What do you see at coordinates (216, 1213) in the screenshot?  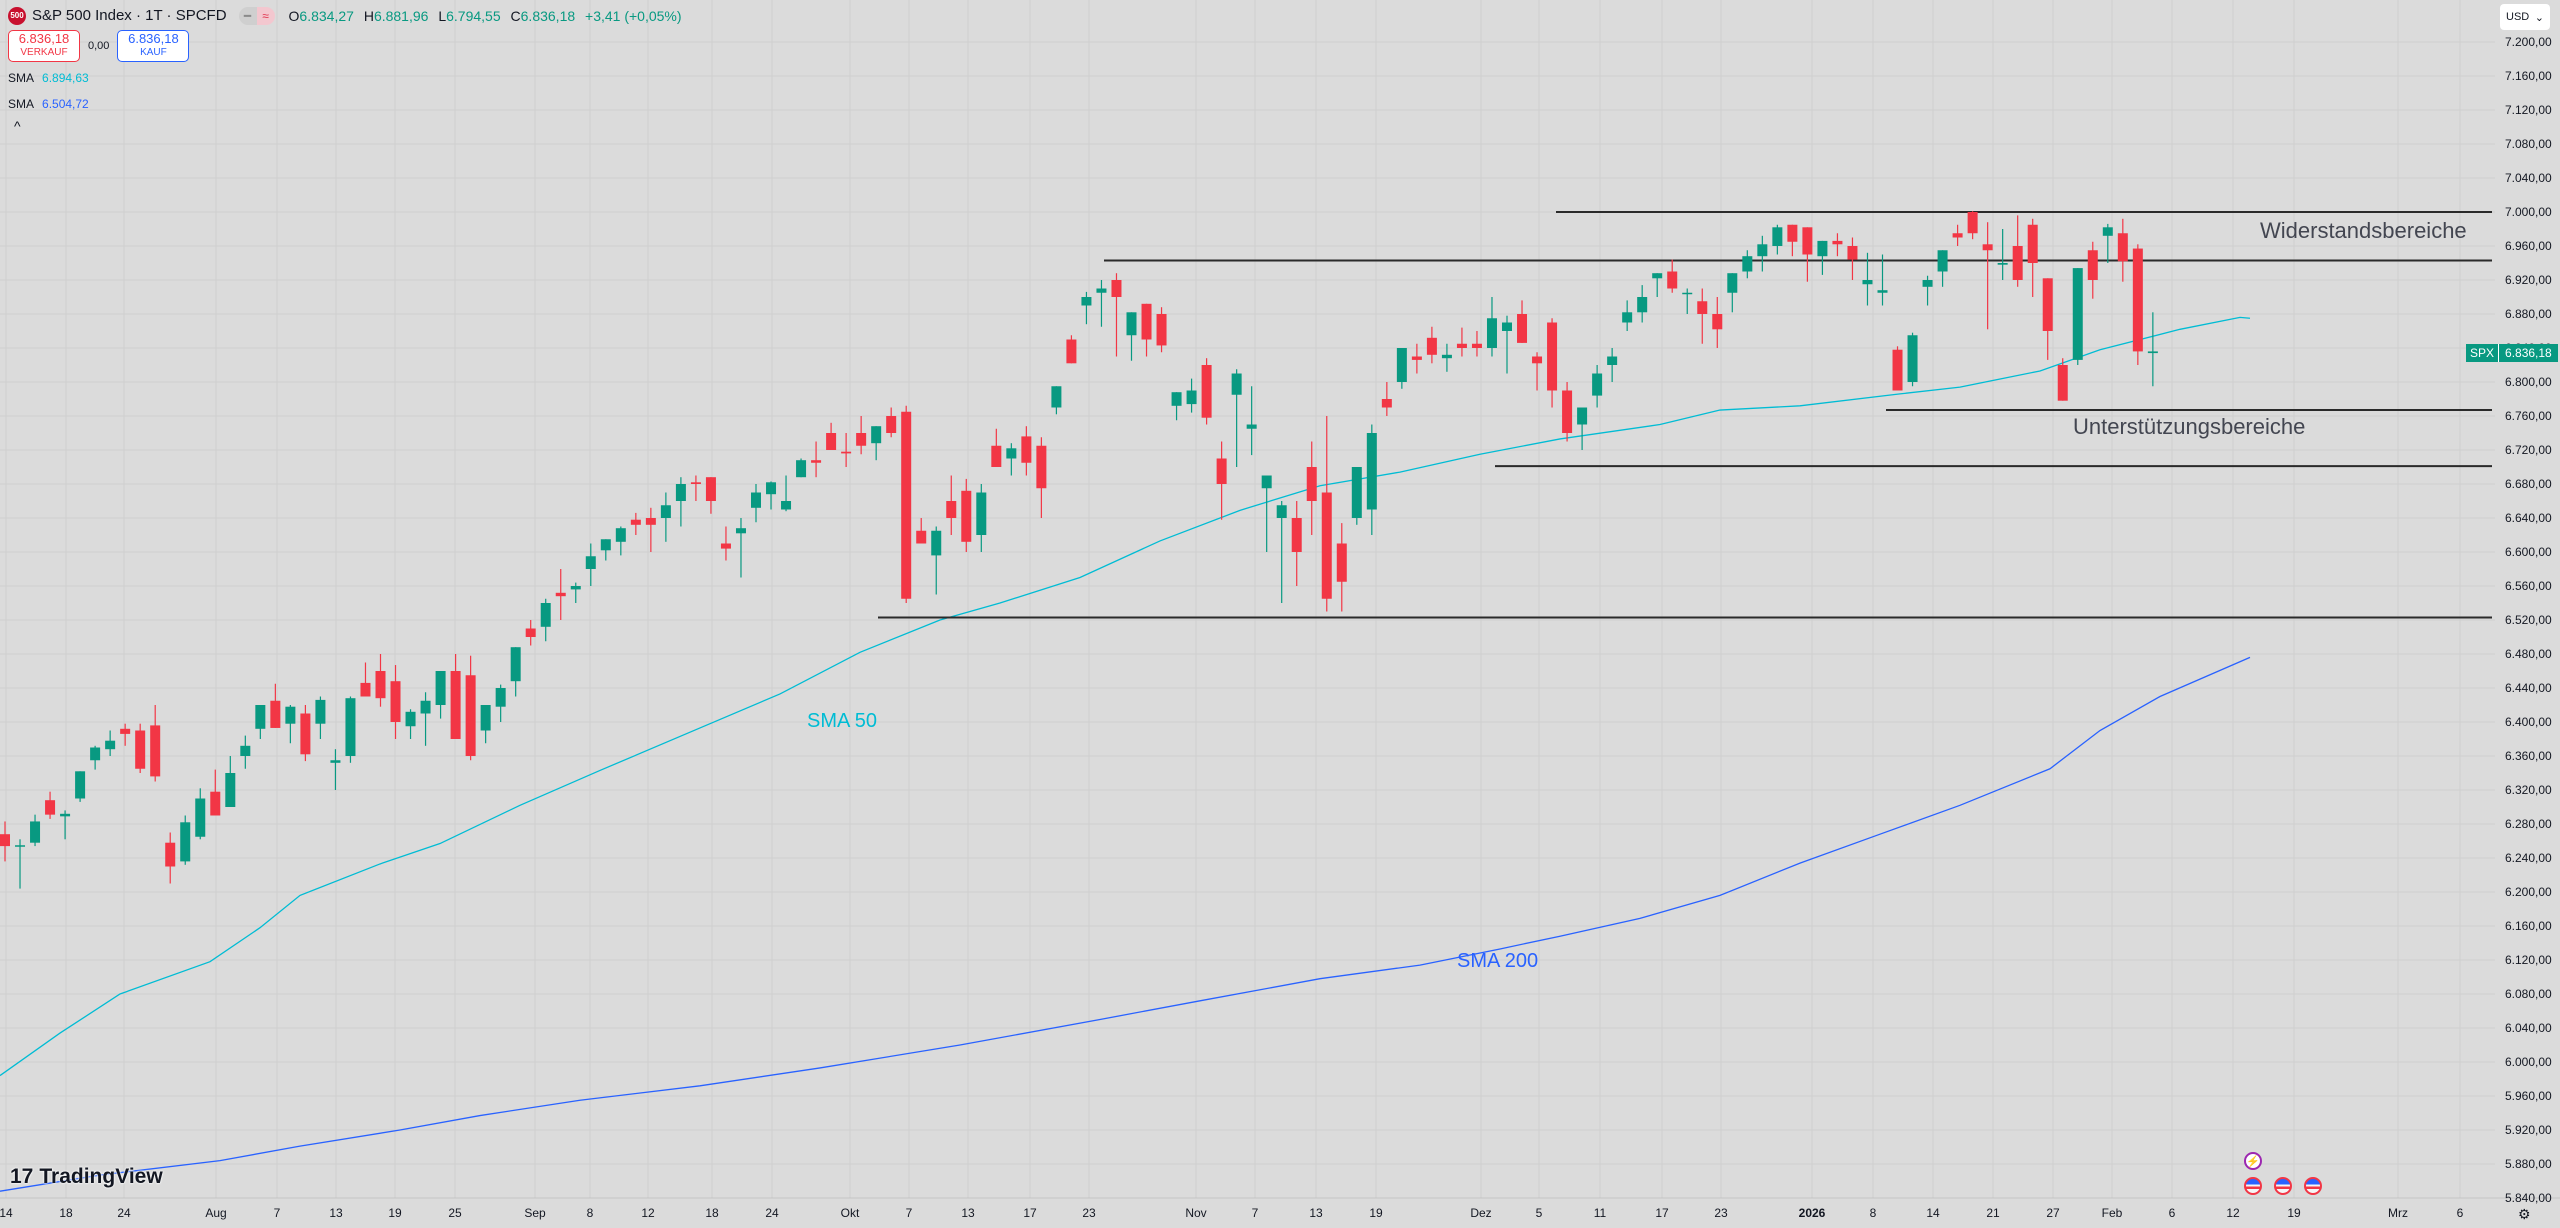 I see `time-axis-label: Aug` at bounding box center [216, 1213].